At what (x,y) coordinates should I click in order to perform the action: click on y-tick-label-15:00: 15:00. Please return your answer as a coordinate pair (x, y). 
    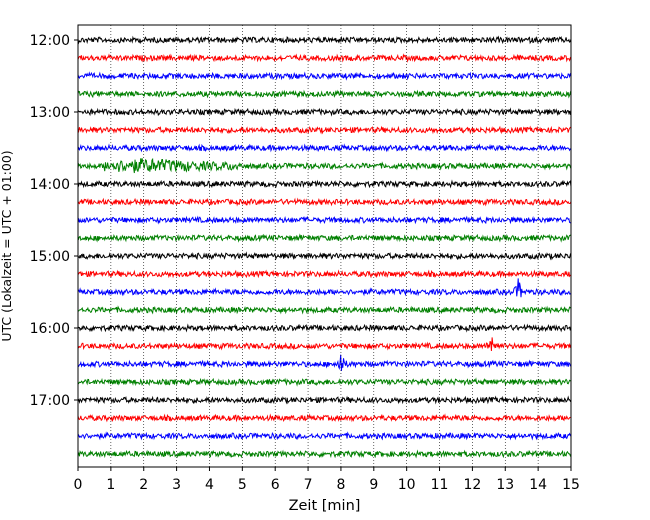
    Looking at the image, I should click on (50, 257).